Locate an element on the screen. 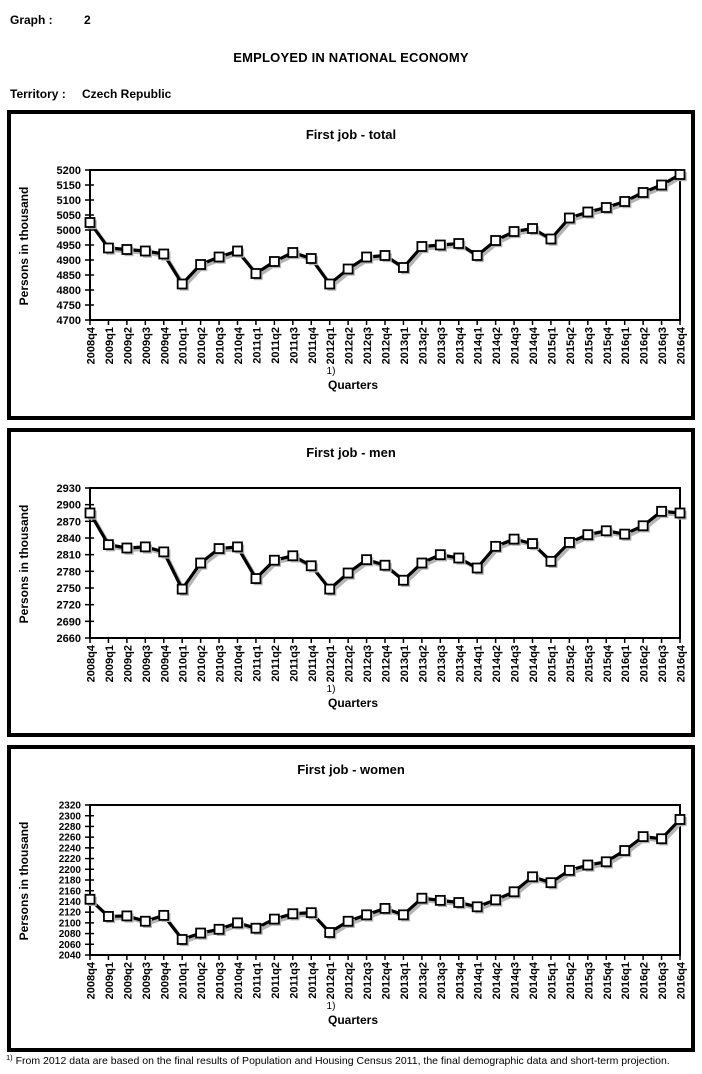  svg-text: 2016q2 is located at coordinates (645, 345).